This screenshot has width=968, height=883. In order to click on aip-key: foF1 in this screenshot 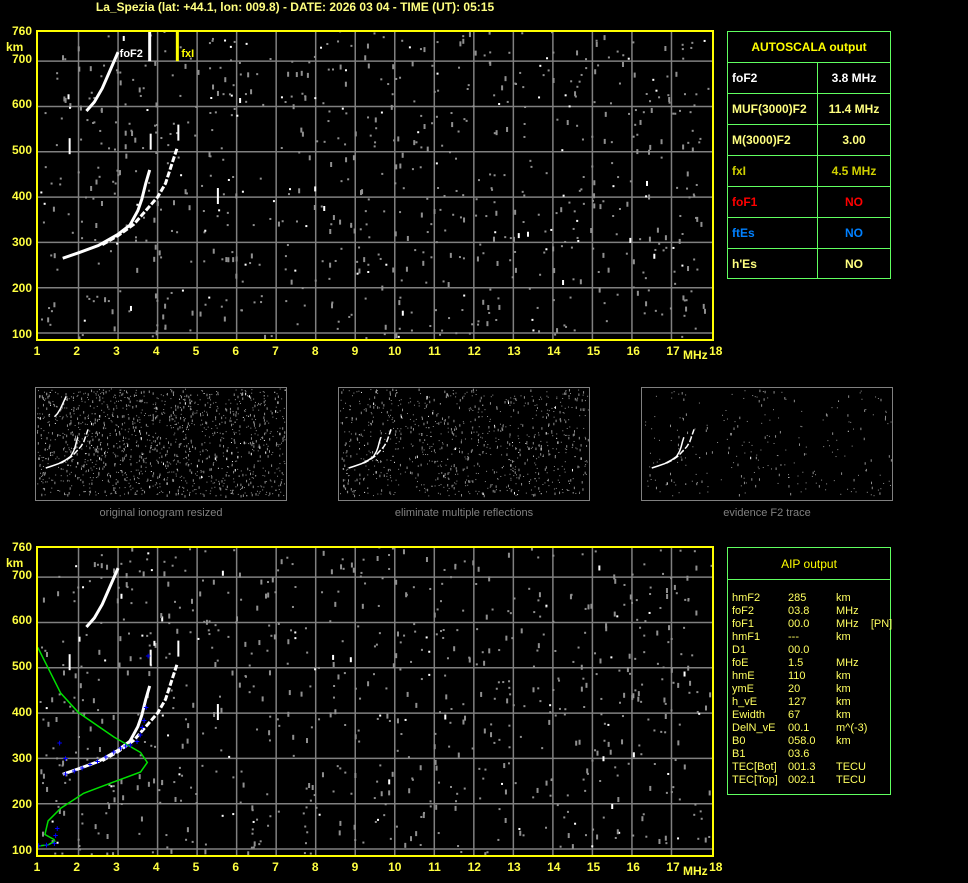, I will do `click(743, 624)`.